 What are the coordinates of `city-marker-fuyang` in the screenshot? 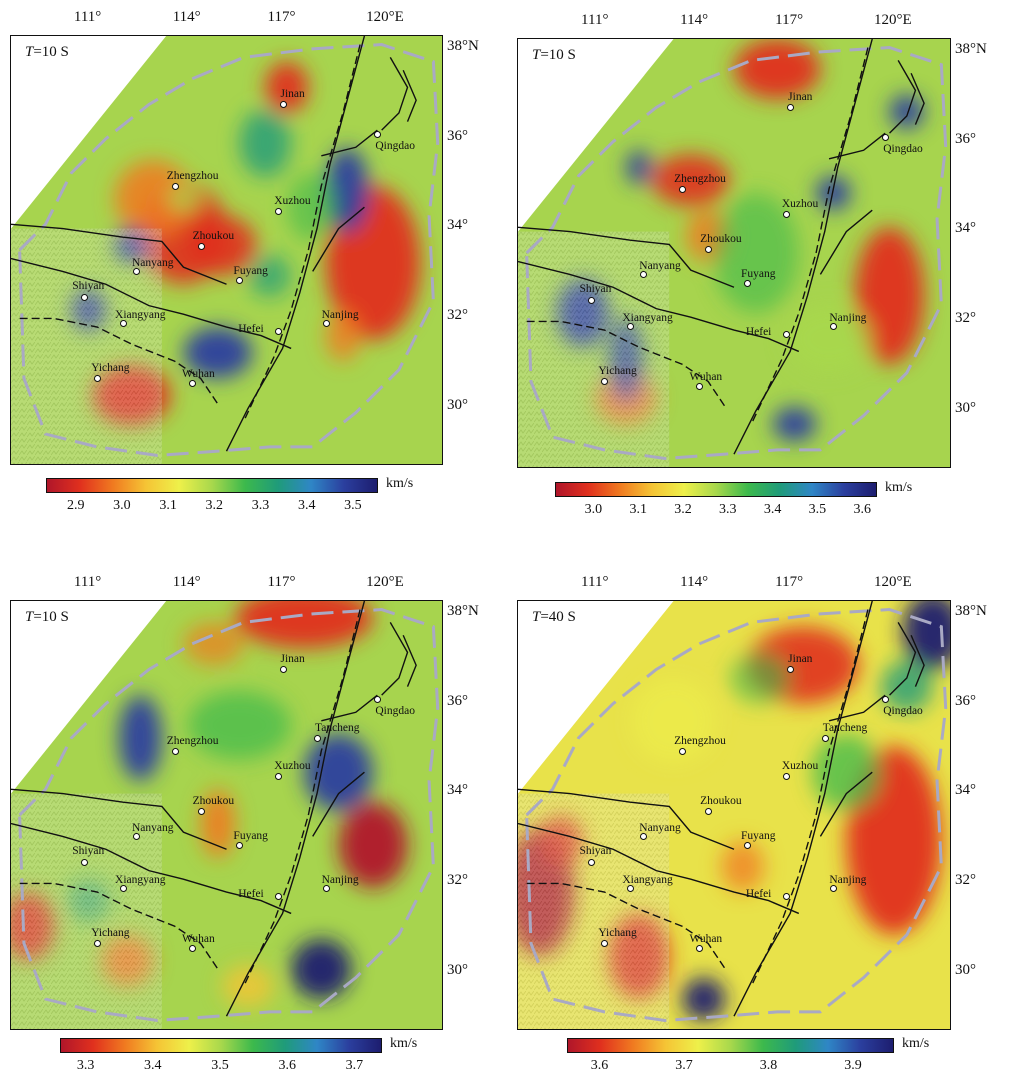 It's located at (240, 280).